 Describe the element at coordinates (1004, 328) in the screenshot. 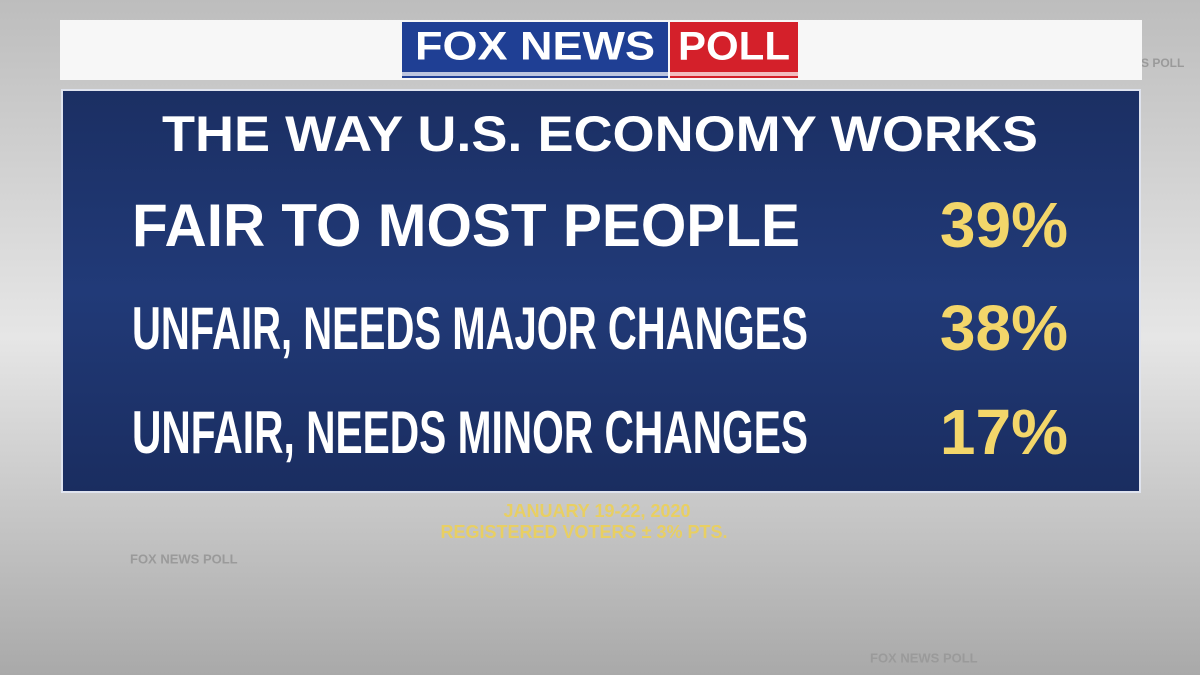

I see `row-value: 38%` at that location.